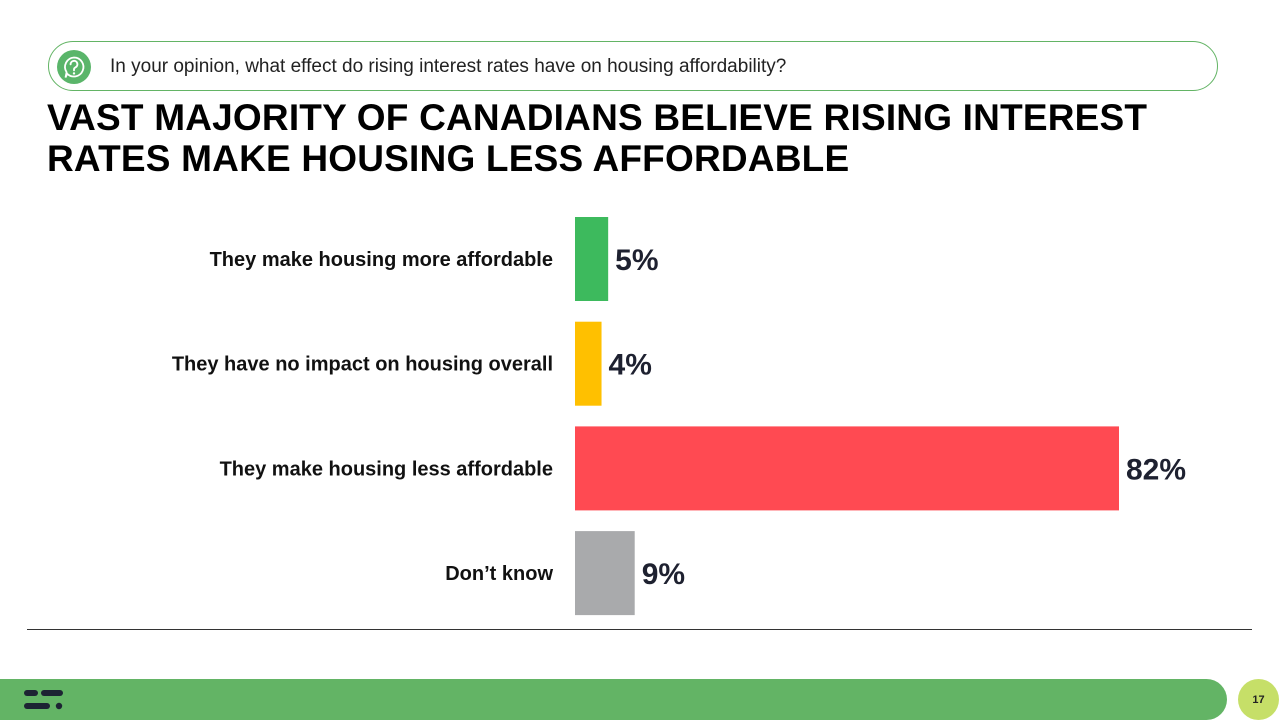  Describe the element at coordinates (74, 67) in the screenshot. I see `question-bubble-icon` at that location.